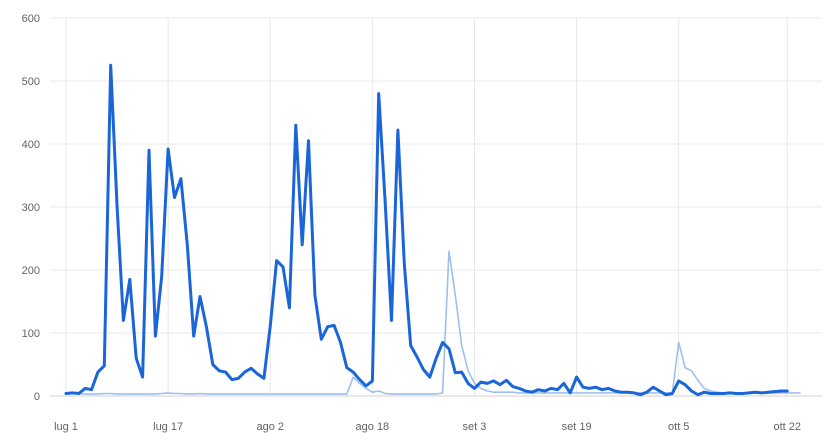  I want to click on y-tick-label: 500, so click(31, 82).